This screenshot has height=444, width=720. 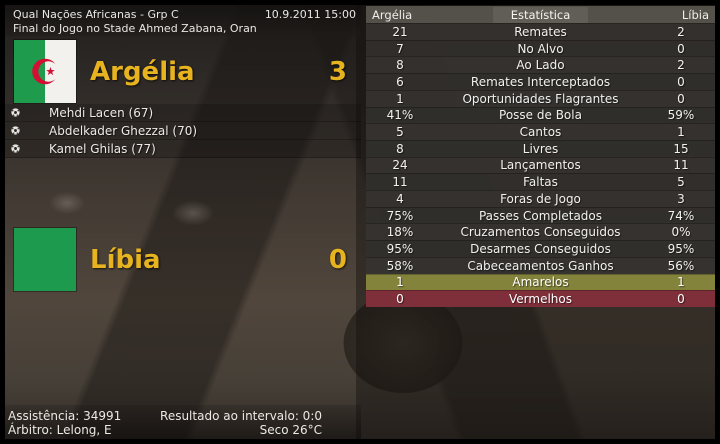 What do you see at coordinates (400, 248) in the screenshot?
I see `stat-home-value: 95%` at bounding box center [400, 248].